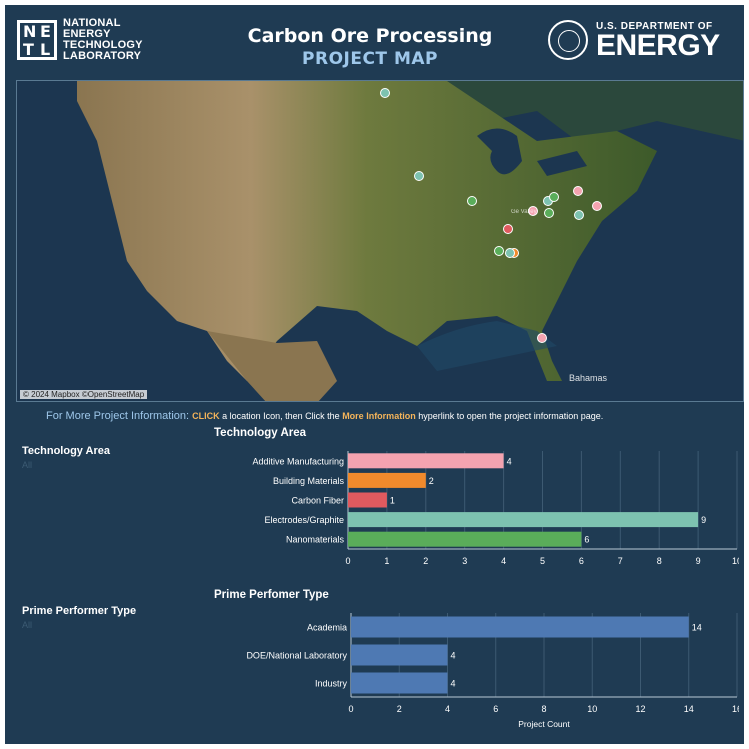  What do you see at coordinates (304, 520) in the screenshot?
I see `chart-category-label: Electrodes/Graphite` at bounding box center [304, 520].